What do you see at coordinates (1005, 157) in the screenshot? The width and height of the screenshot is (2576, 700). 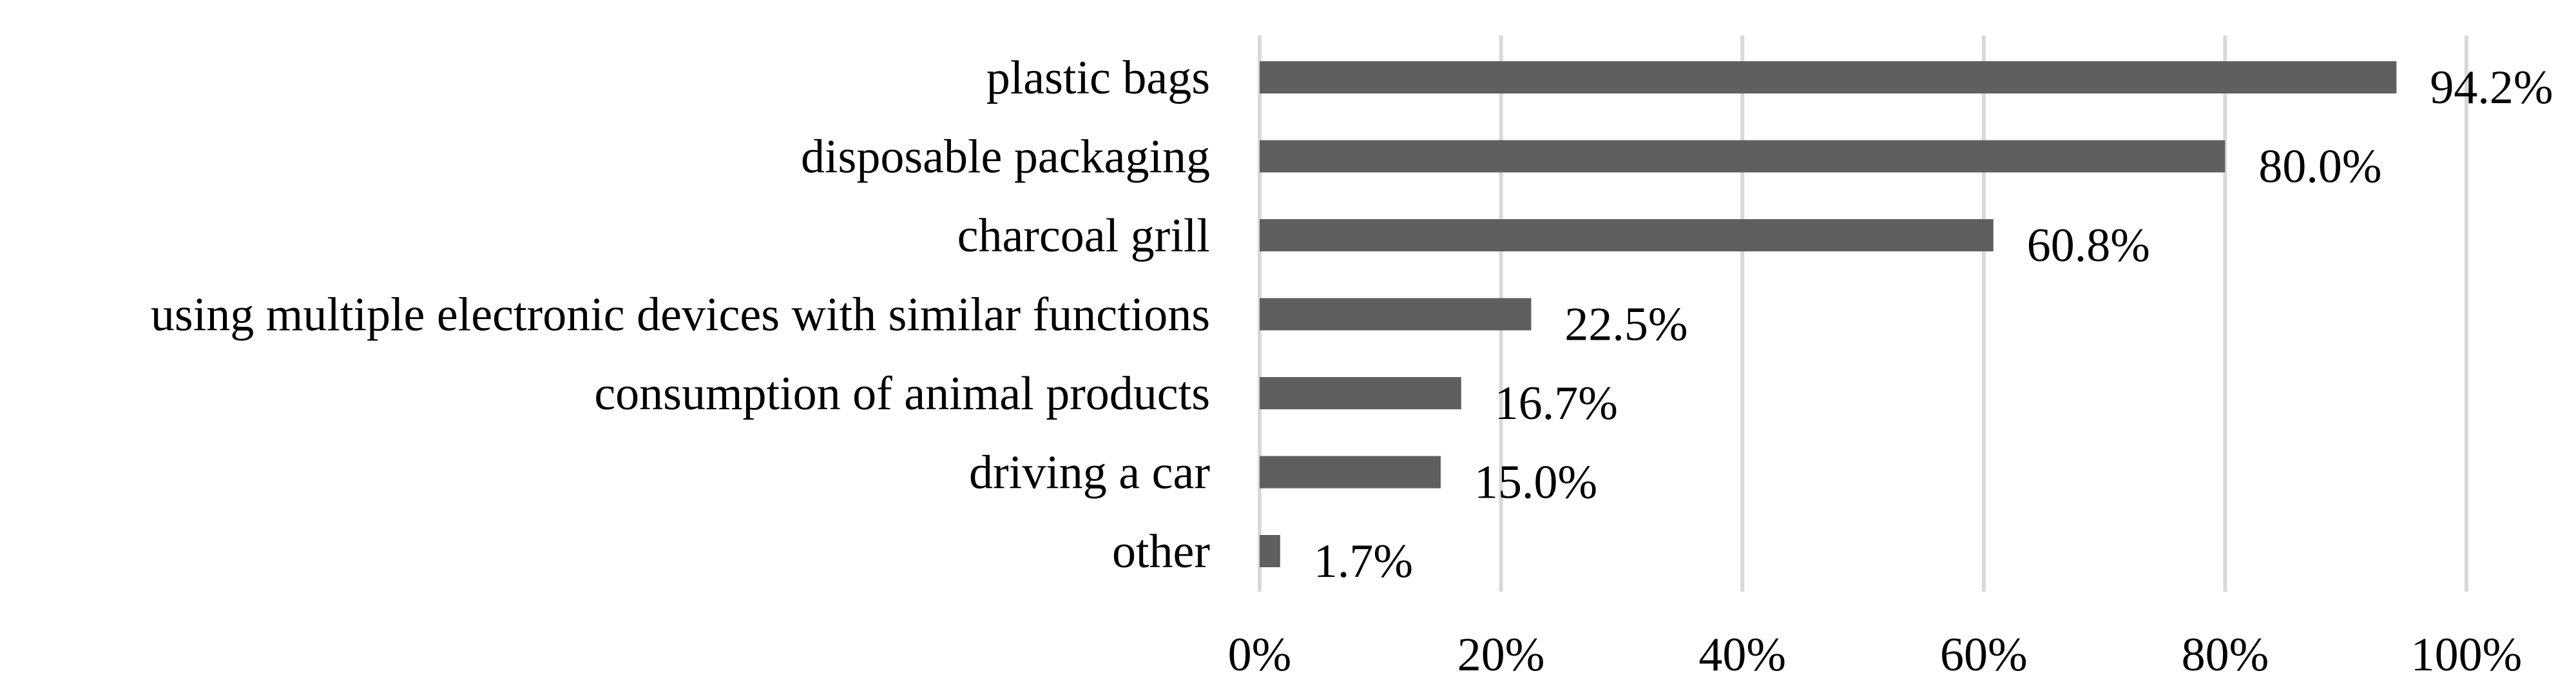 I see `category-label: disposable packaging` at bounding box center [1005, 157].